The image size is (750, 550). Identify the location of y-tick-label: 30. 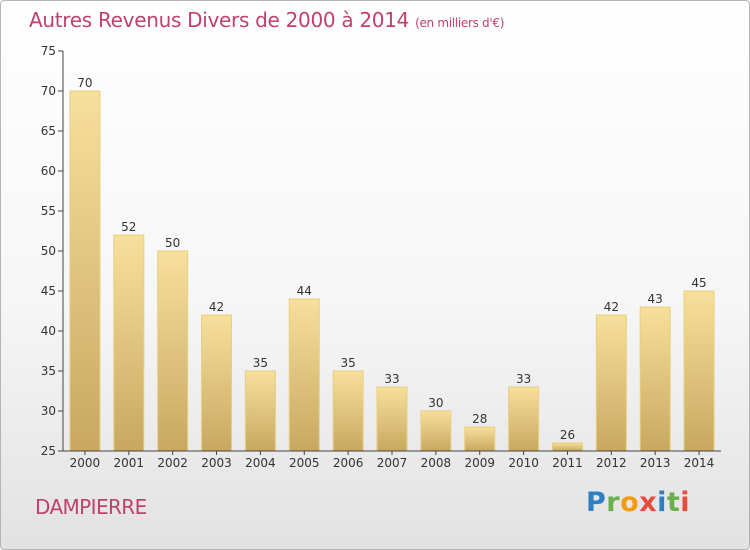
(48, 411).